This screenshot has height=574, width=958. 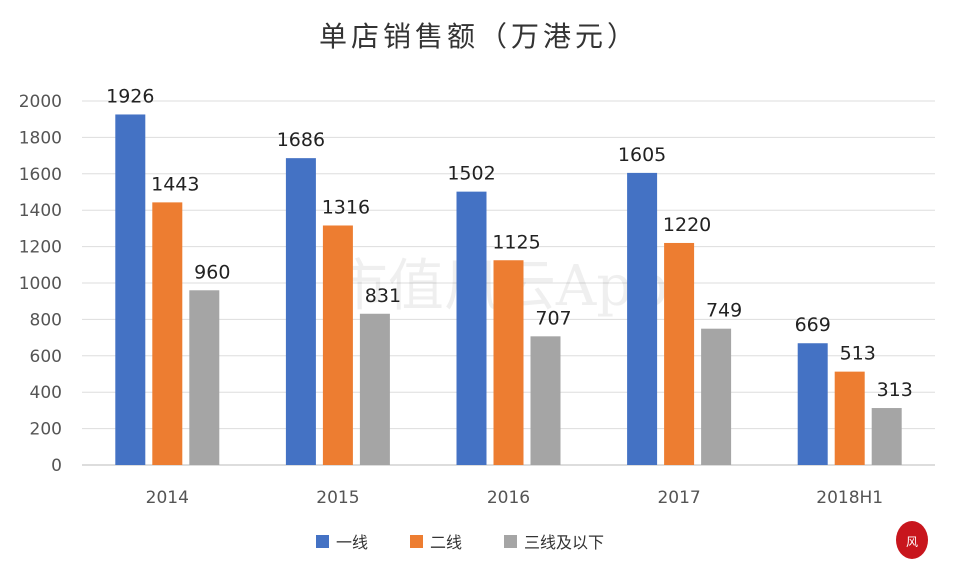 What do you see at coordinates (175, 184) in the screenshot?
I see `data-label: 1443` at bounding box center [175, 184].